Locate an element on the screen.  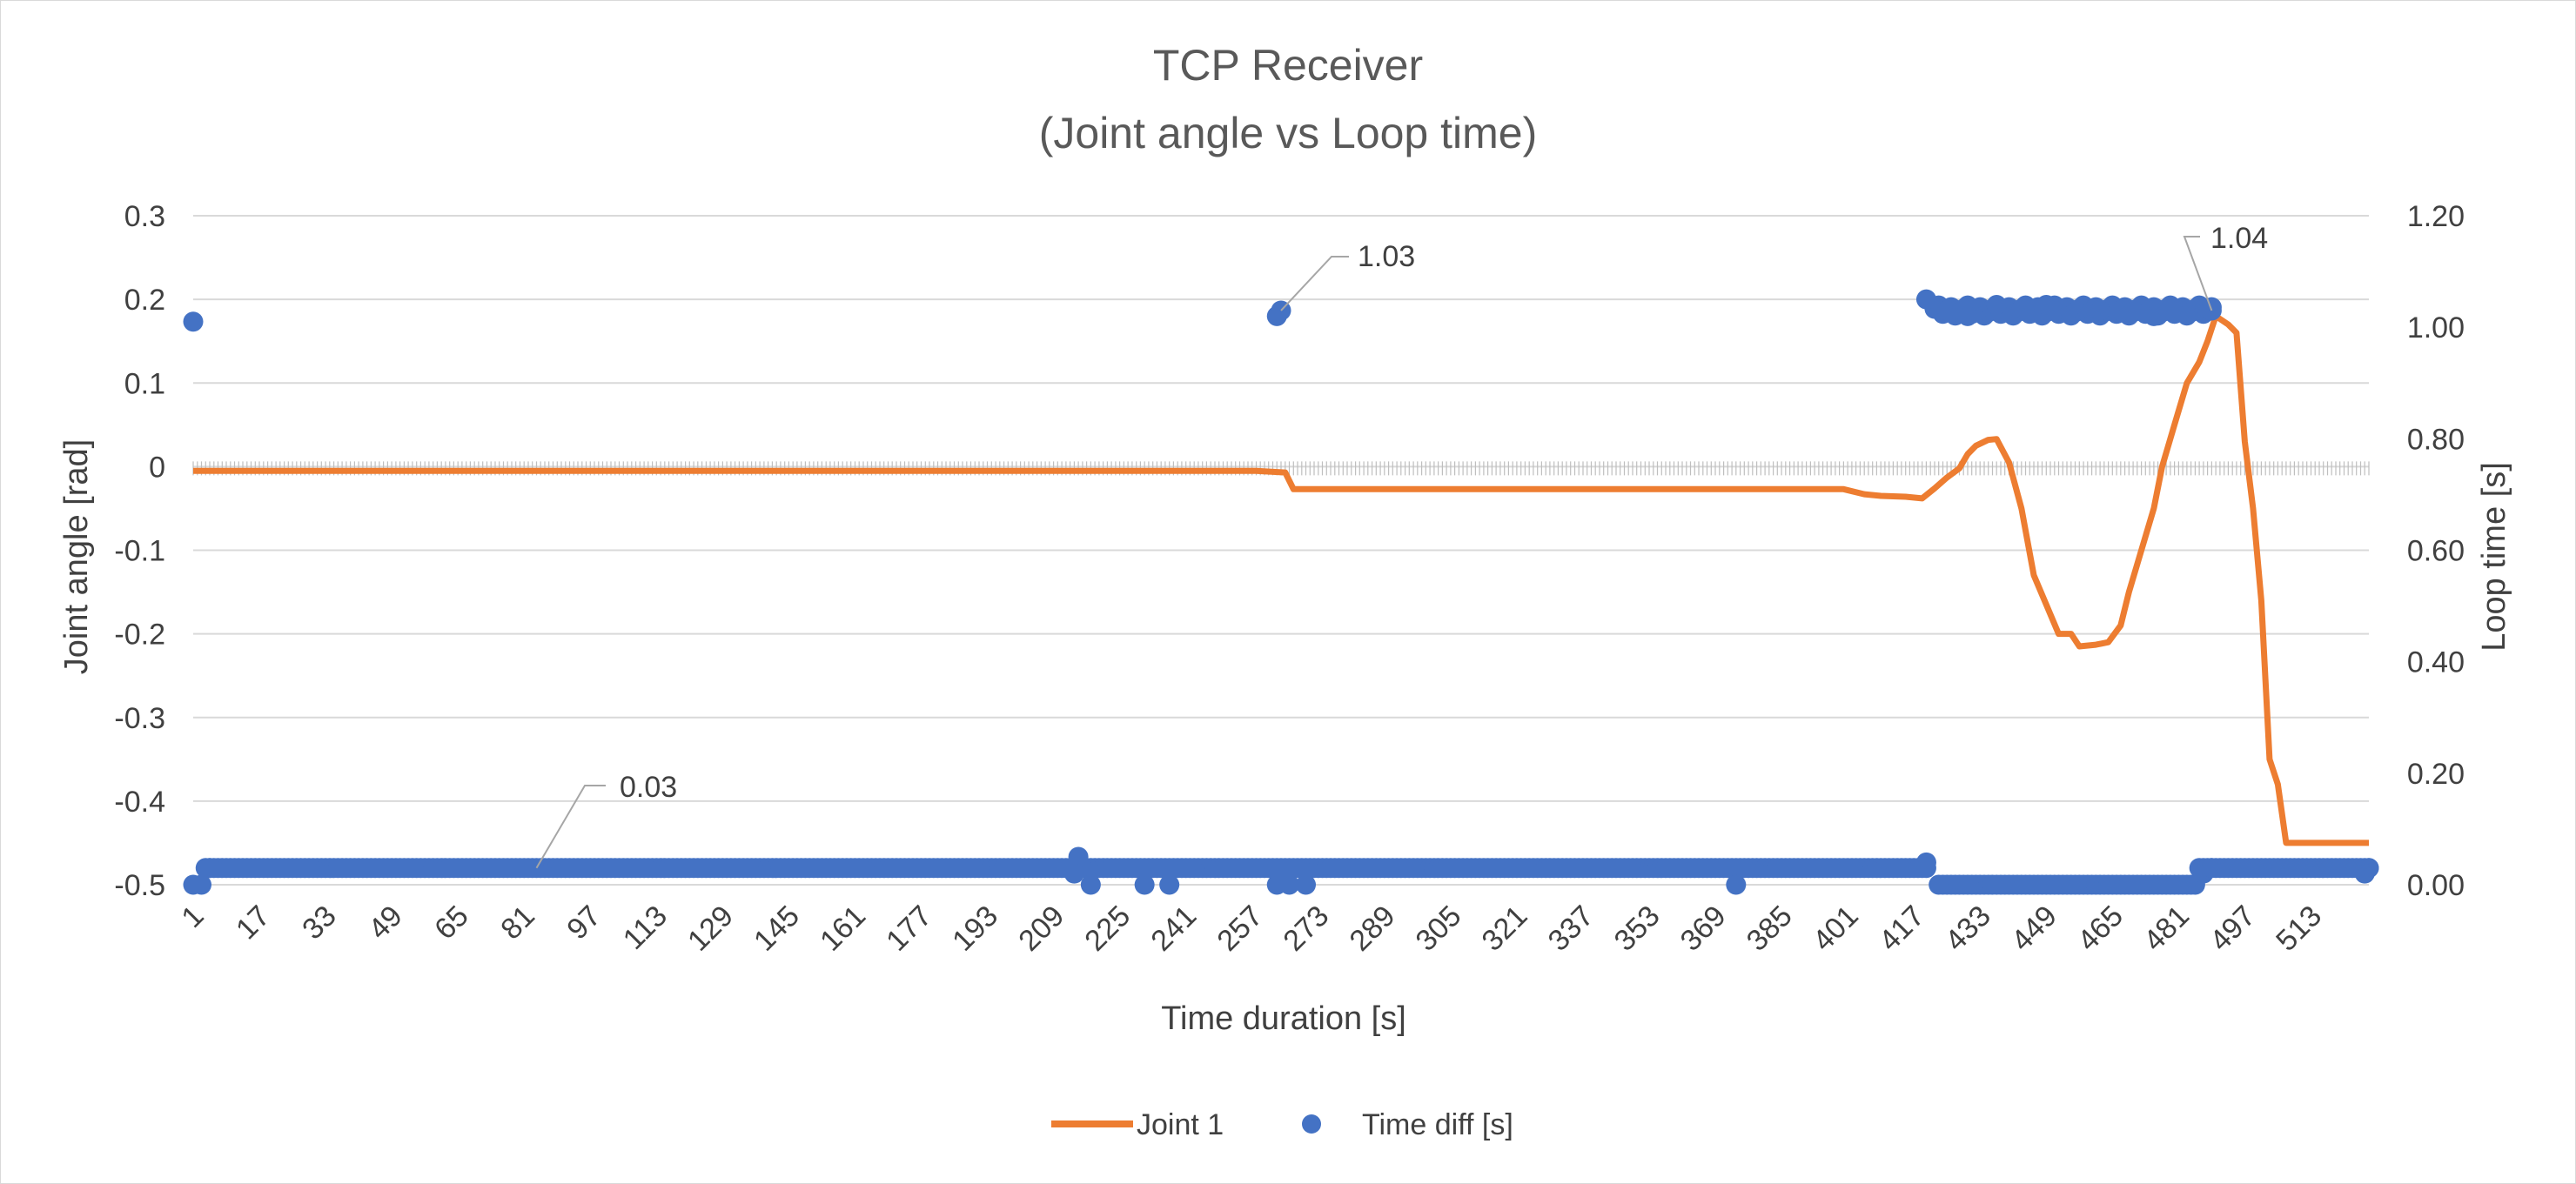
y-left-tick-label: 0.3 is located at coordinates (145, 216).